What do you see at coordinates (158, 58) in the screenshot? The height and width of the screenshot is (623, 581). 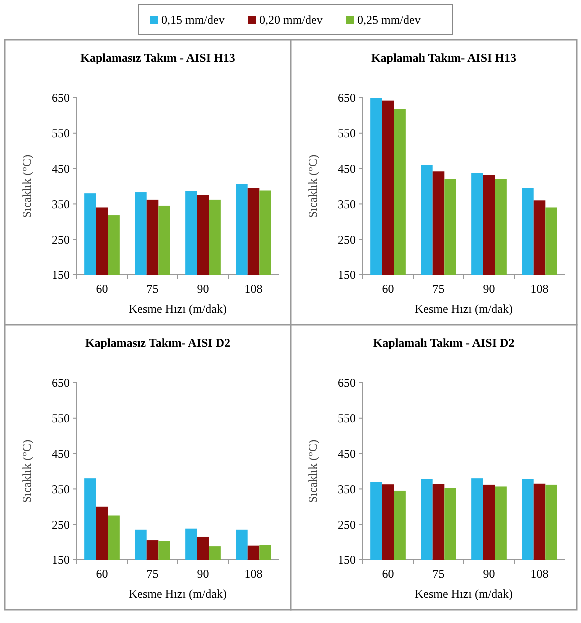 I see `chart-title: Kaplamasız Takım - AISI H13` at bounding box center [158, 58].